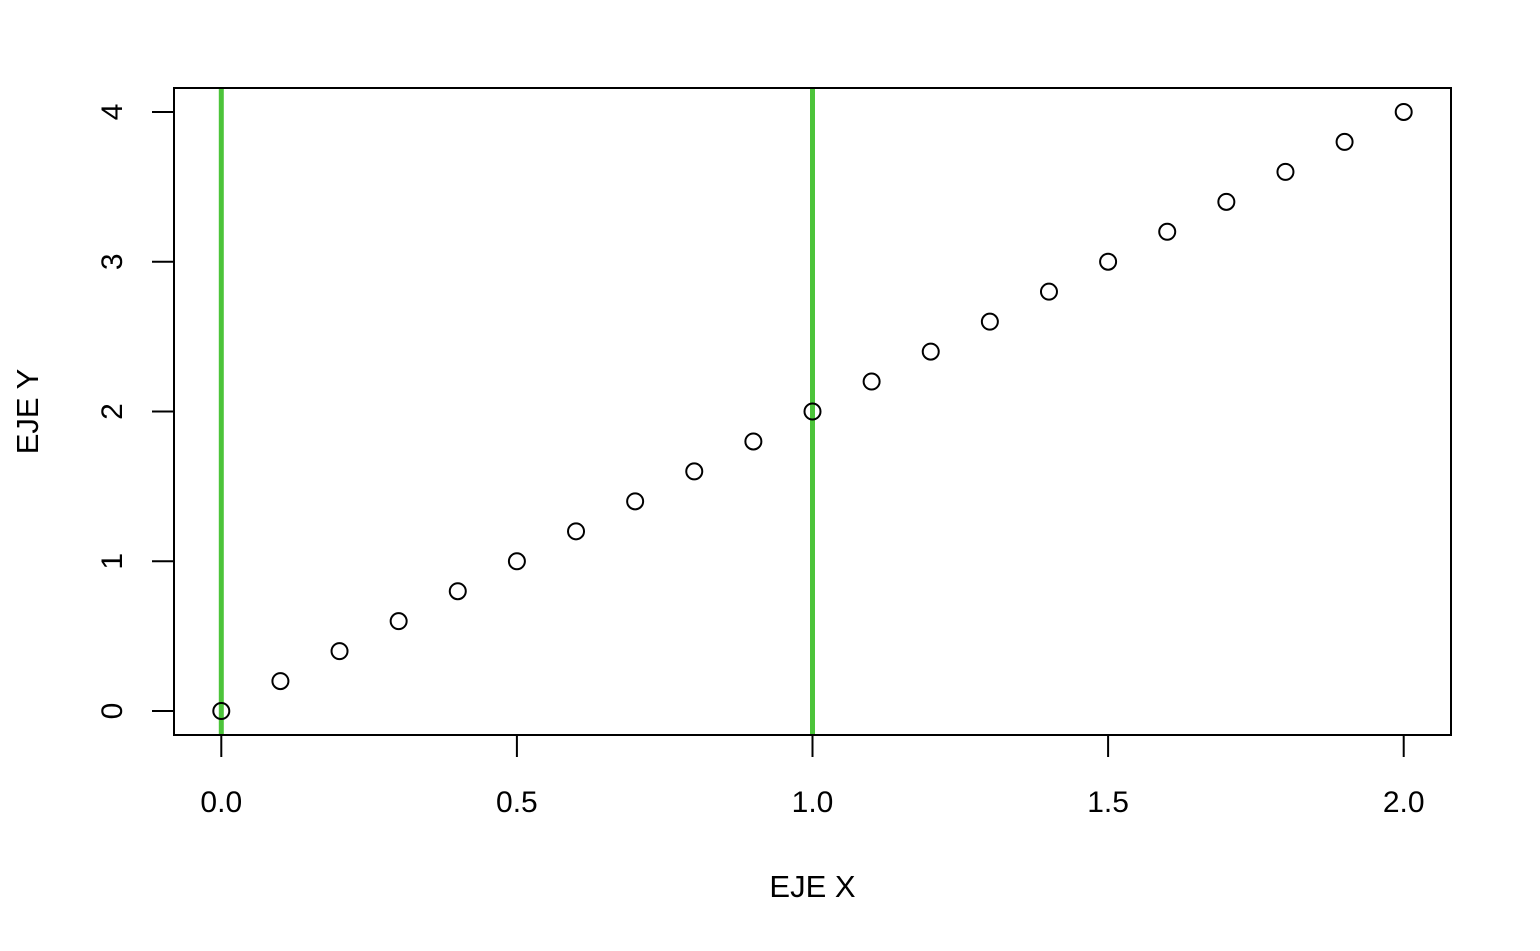 The image size is (1540, 951). Describe the element at coordinates (135, 412) in the screenshot. I see `y-axis: 0 1 2 3 4` at that location.